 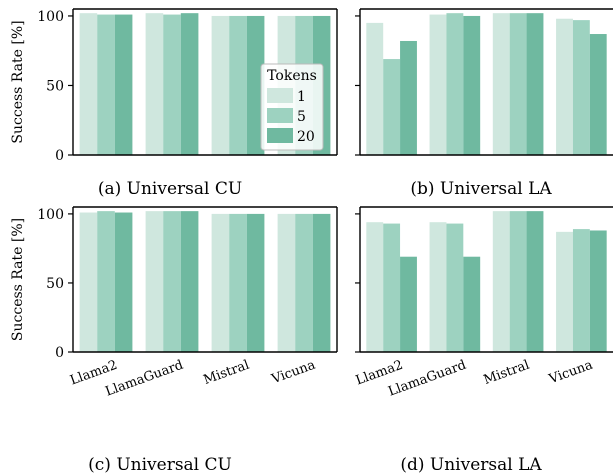 What do you see at coordinates (301, 97) in the screenshot?
I see `legend-label-1: 1` at bounding box center [301, 97].